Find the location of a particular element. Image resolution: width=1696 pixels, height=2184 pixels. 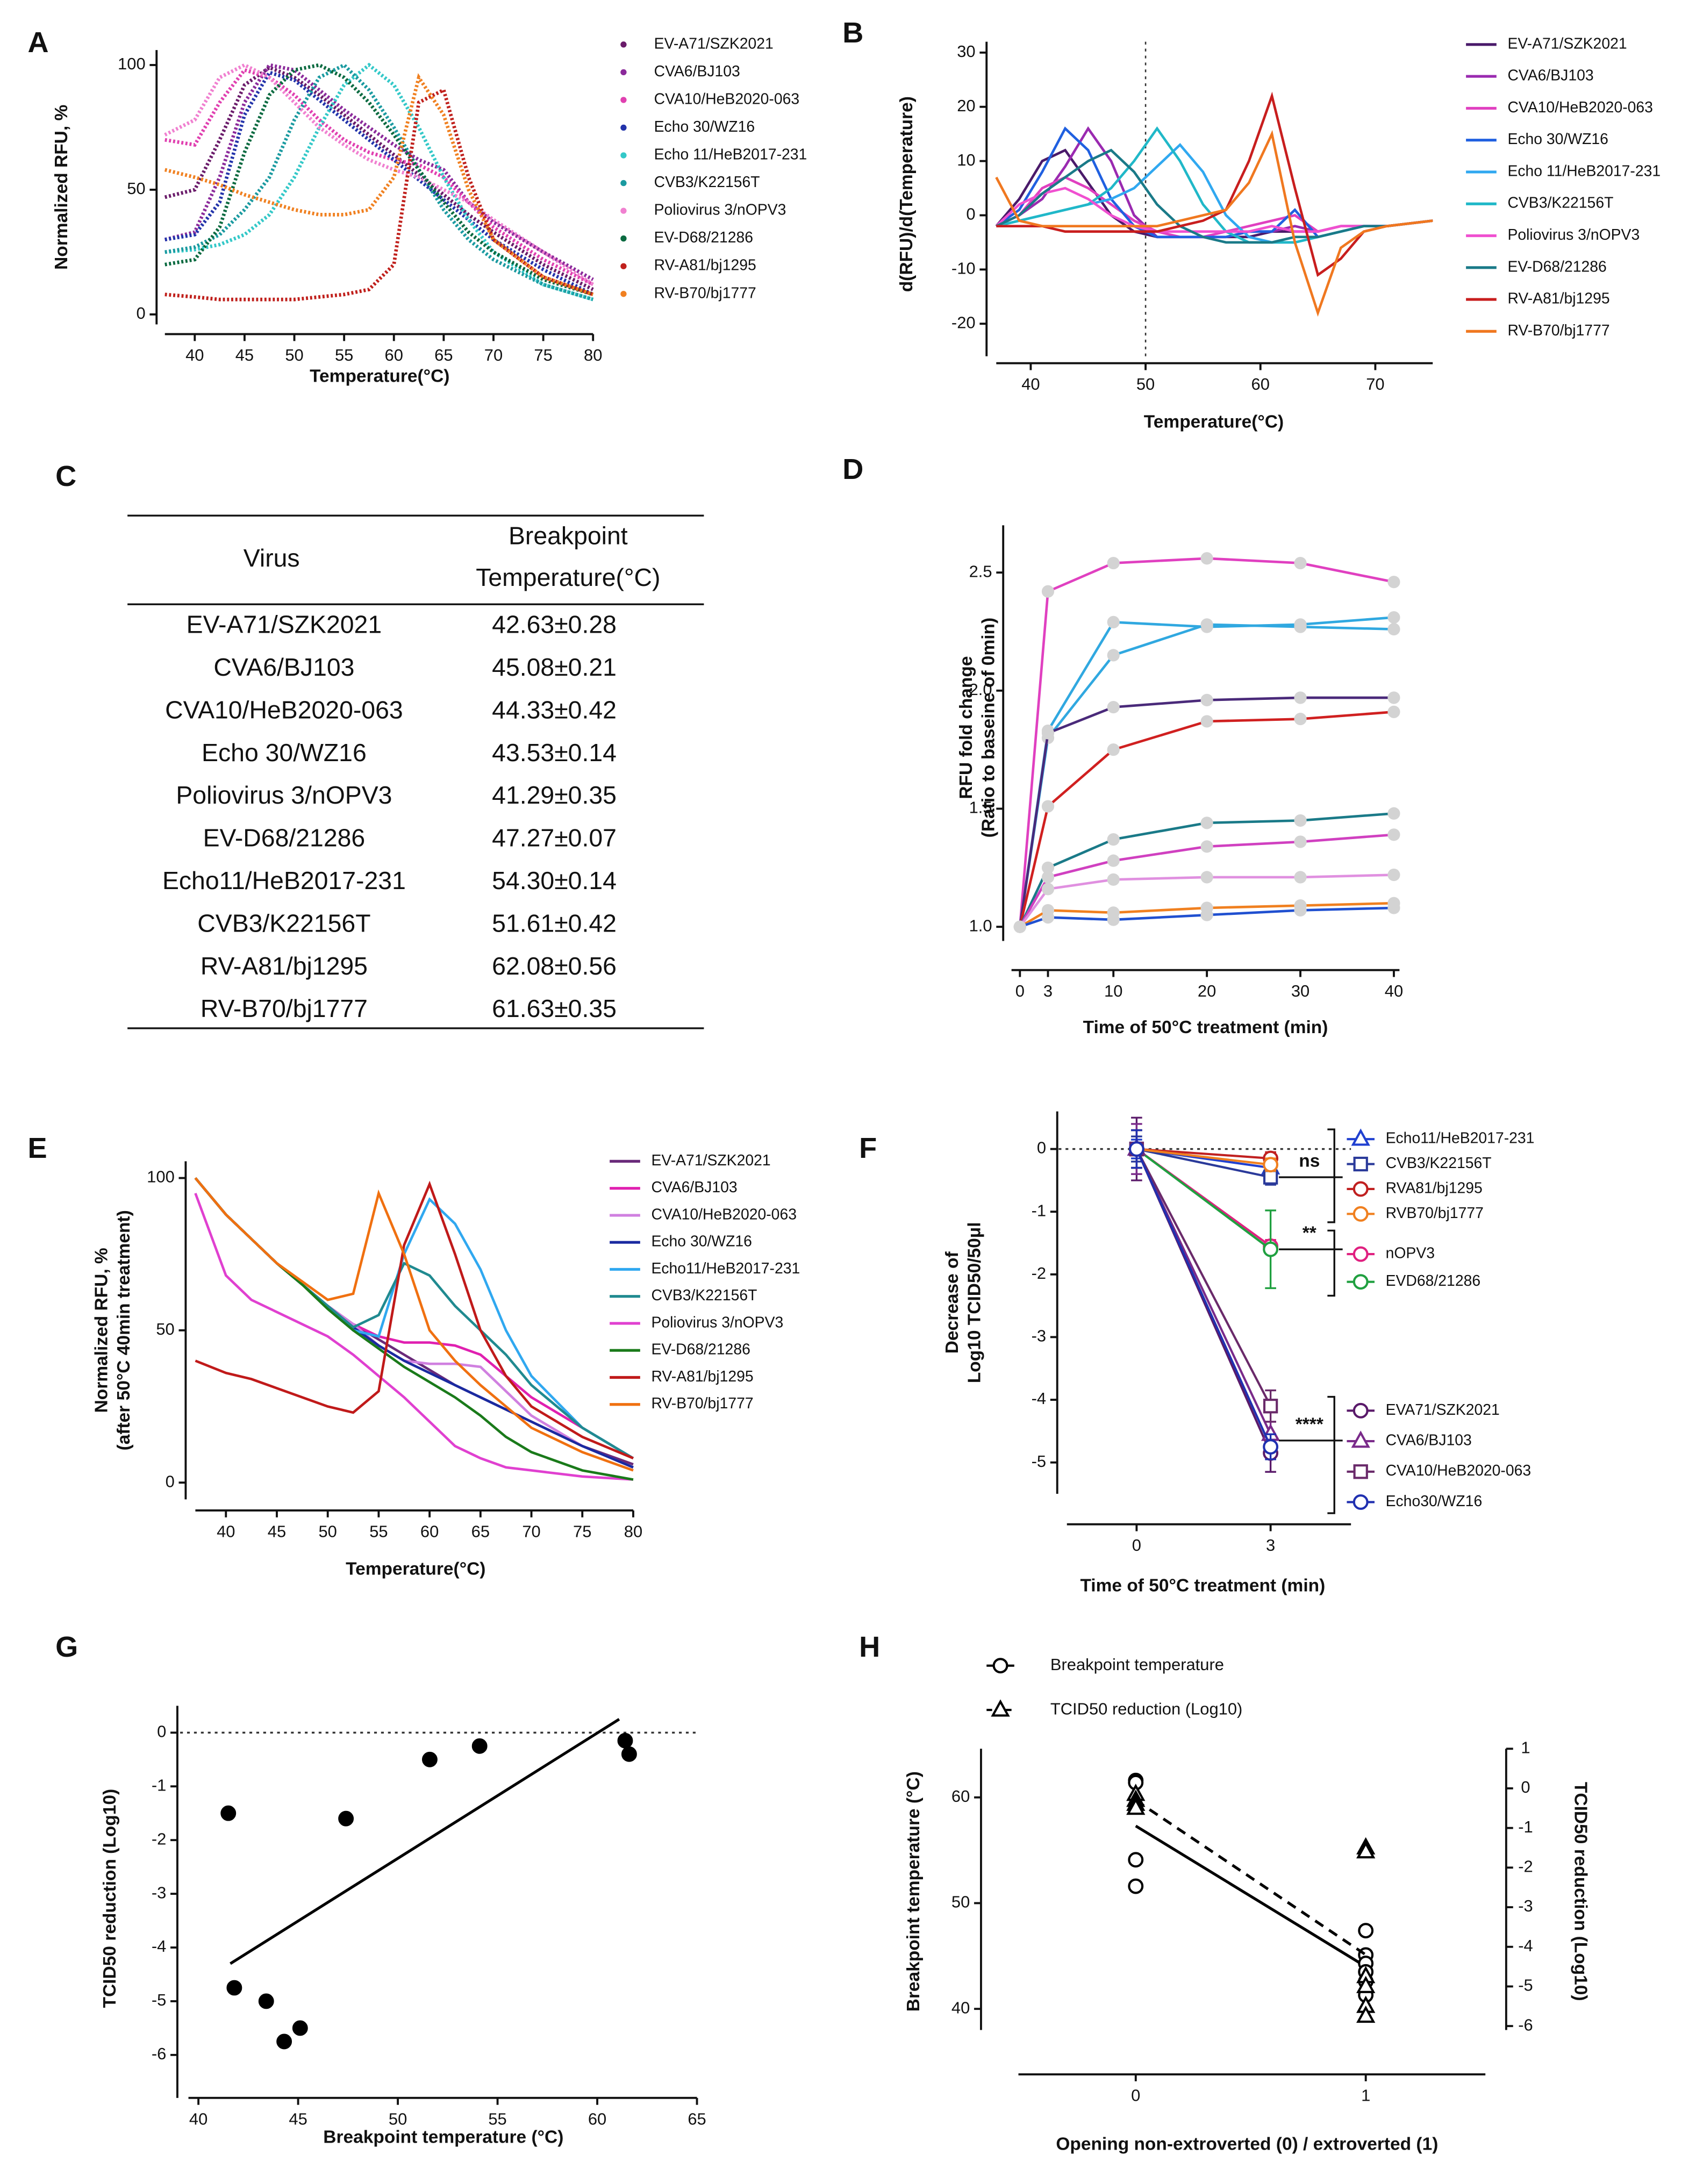

fit-line is located at coordinates (425, 1841).